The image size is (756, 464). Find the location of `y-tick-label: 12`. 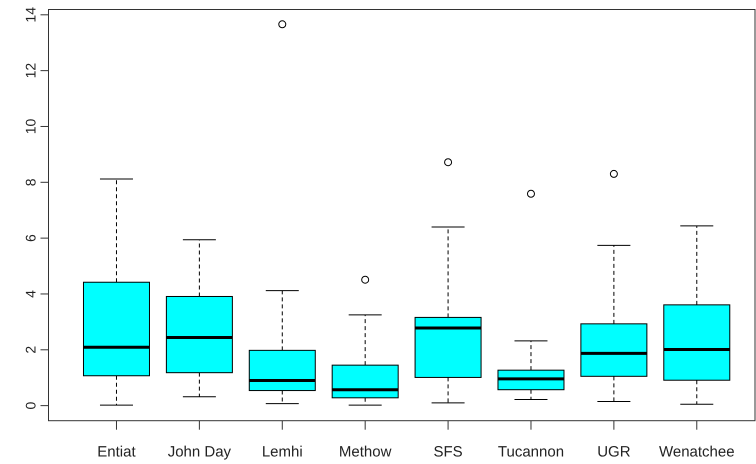

y-tick-label: 12 is located at coordinates (30, 70).